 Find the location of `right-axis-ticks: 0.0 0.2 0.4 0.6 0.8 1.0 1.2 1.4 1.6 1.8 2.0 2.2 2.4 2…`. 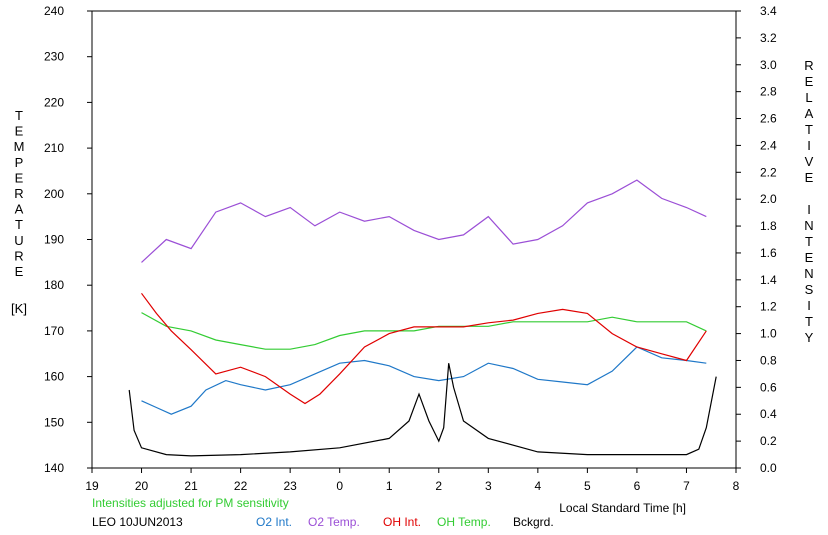

right-axis-ticks: 0.0 0.2 0.4 0.6 0.8 1.0 1.2 1.4 1.6 1.8 2.0 2.2 2.4 2… is located at coordinates (756, 239).